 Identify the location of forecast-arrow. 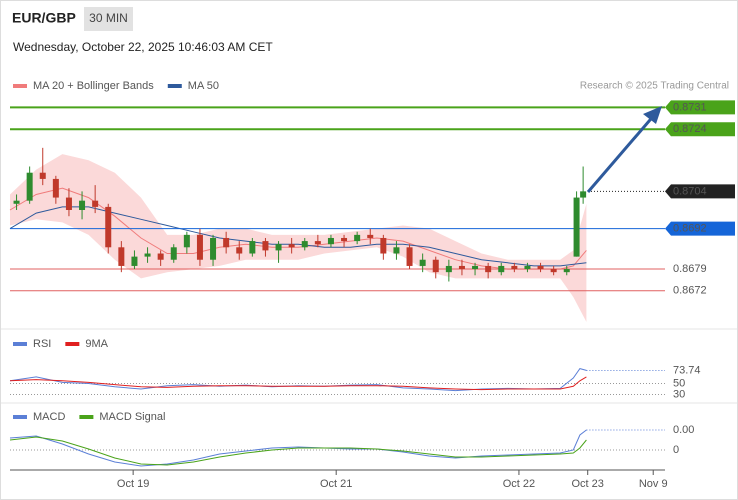
(622, 152).